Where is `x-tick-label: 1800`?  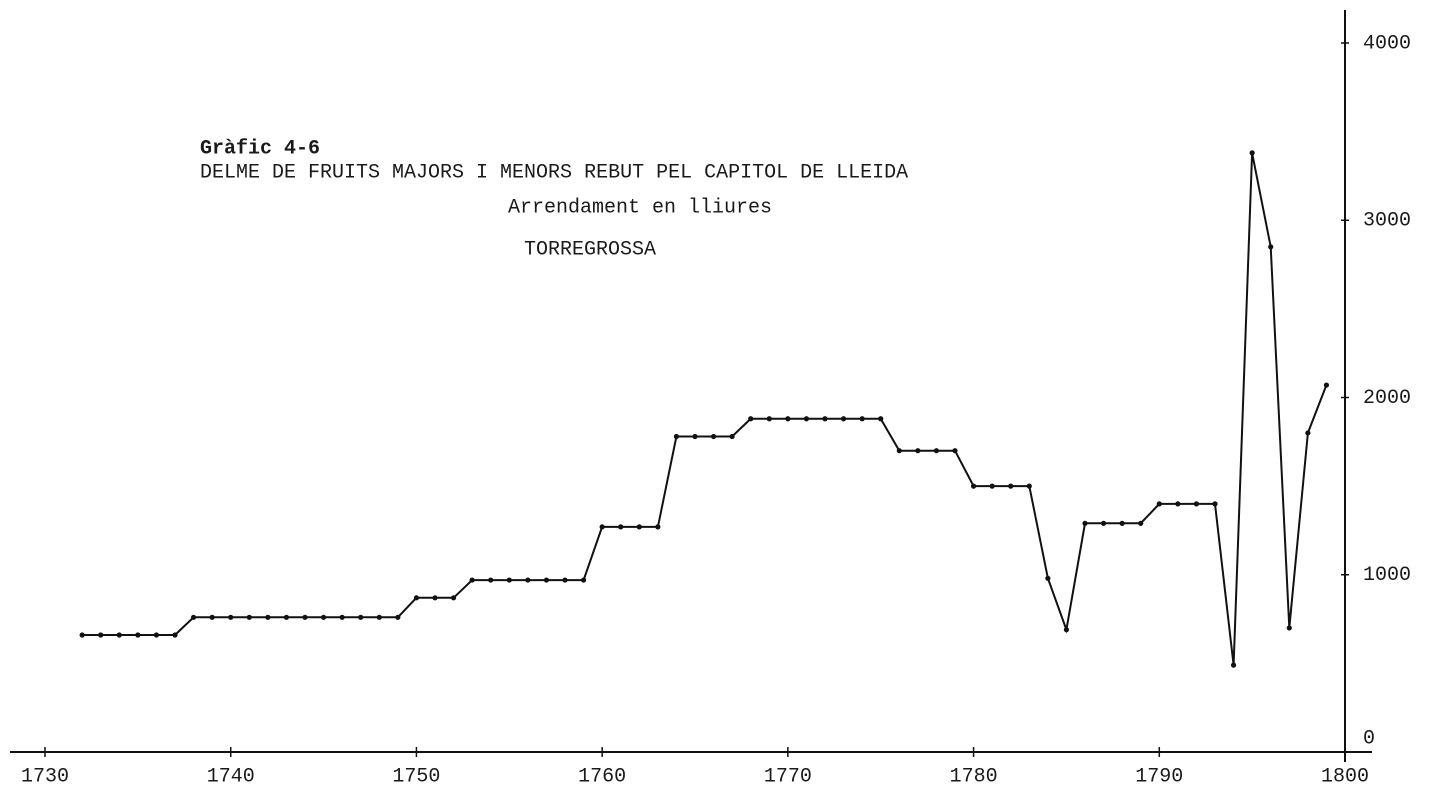 x-tick-label: 1800 is located at coordinates (1345, 776).